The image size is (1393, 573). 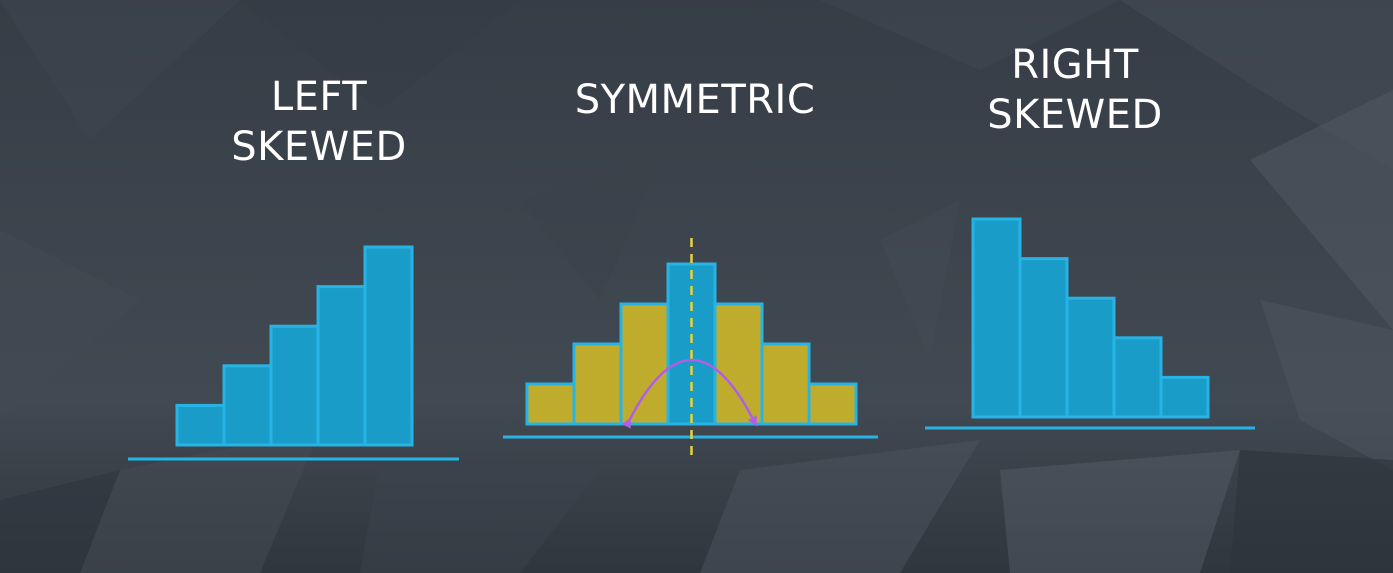 What do you see at coordinates (1075, 65) in the screenshot?
I see `right-skewed-title-line1: RIGHT` at bounding box center [1075, 65].